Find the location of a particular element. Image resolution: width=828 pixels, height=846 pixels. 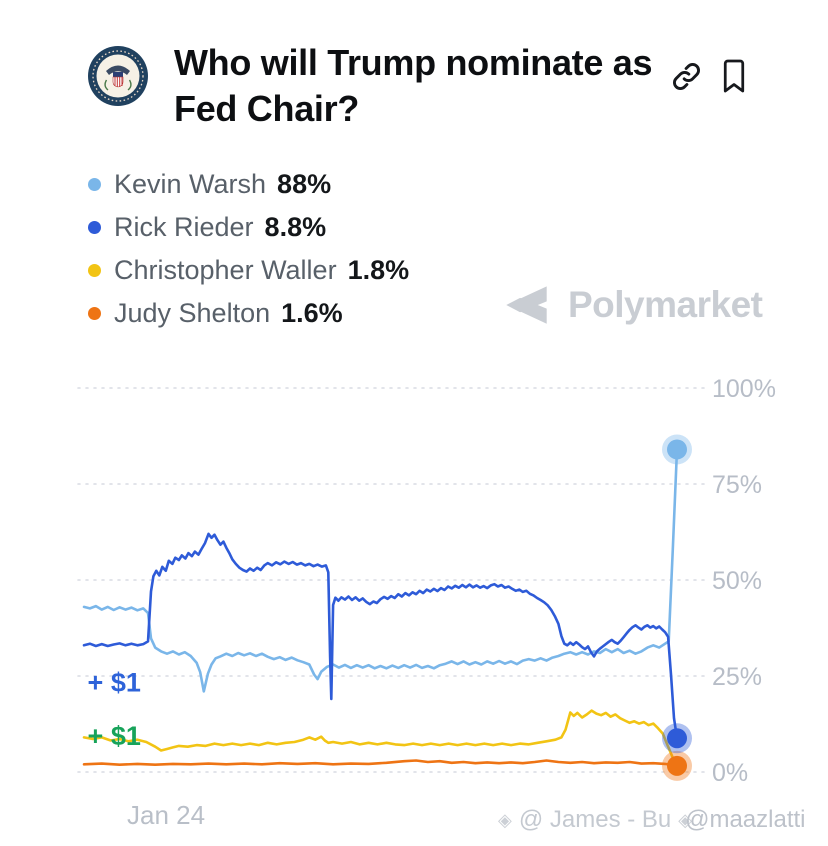

outcome-probability: 1.6% is located at coordinates (312, 313).